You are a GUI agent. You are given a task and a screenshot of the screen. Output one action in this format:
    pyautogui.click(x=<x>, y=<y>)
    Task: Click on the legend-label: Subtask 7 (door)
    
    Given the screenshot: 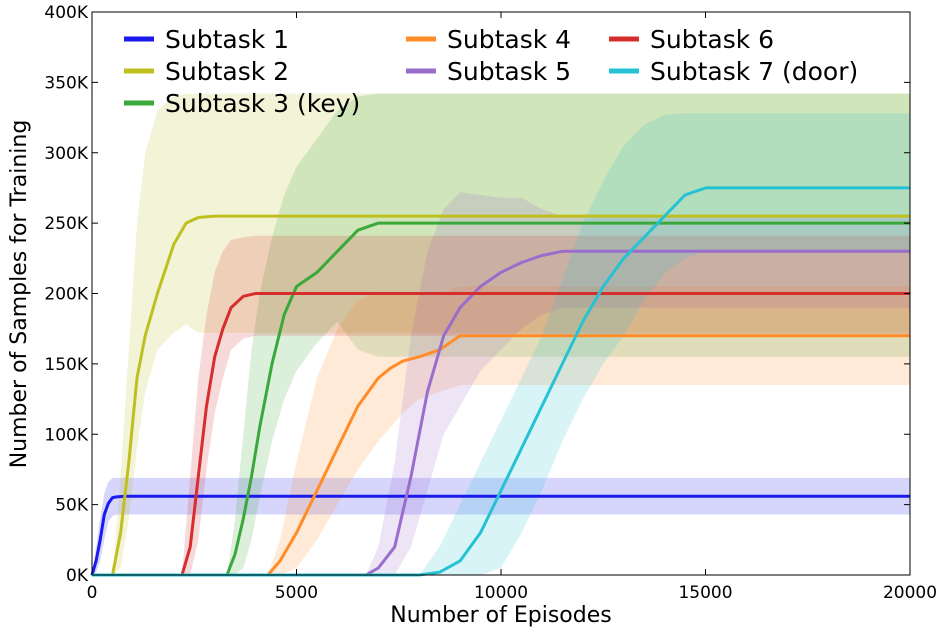 What is the action you would take?
    pyautogui.click(x=754, y=71)
    